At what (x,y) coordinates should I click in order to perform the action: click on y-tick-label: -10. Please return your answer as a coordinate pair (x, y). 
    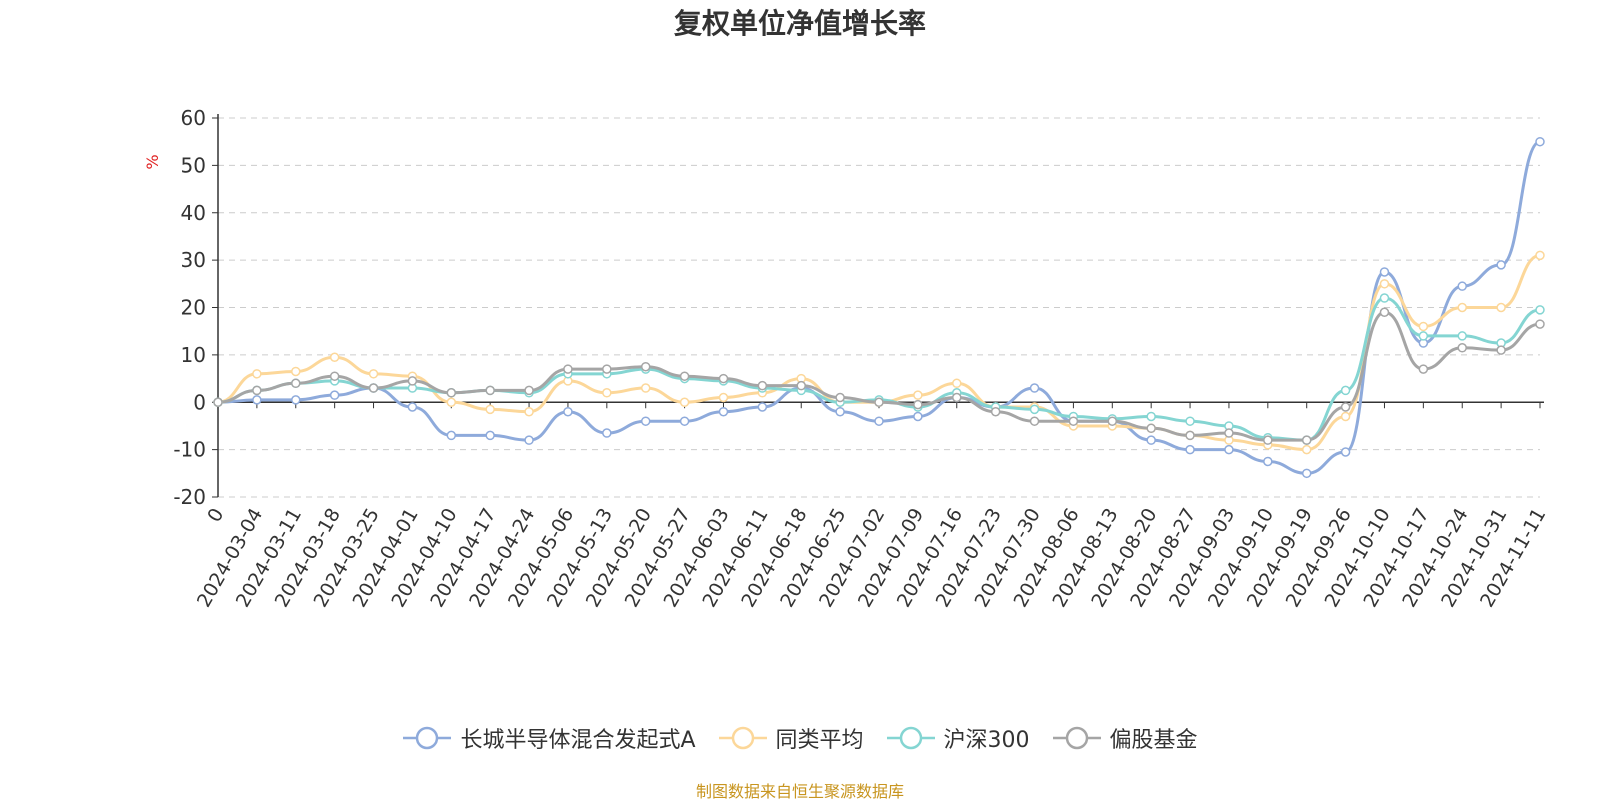
    Looking at the image, I should click on (189, 450).